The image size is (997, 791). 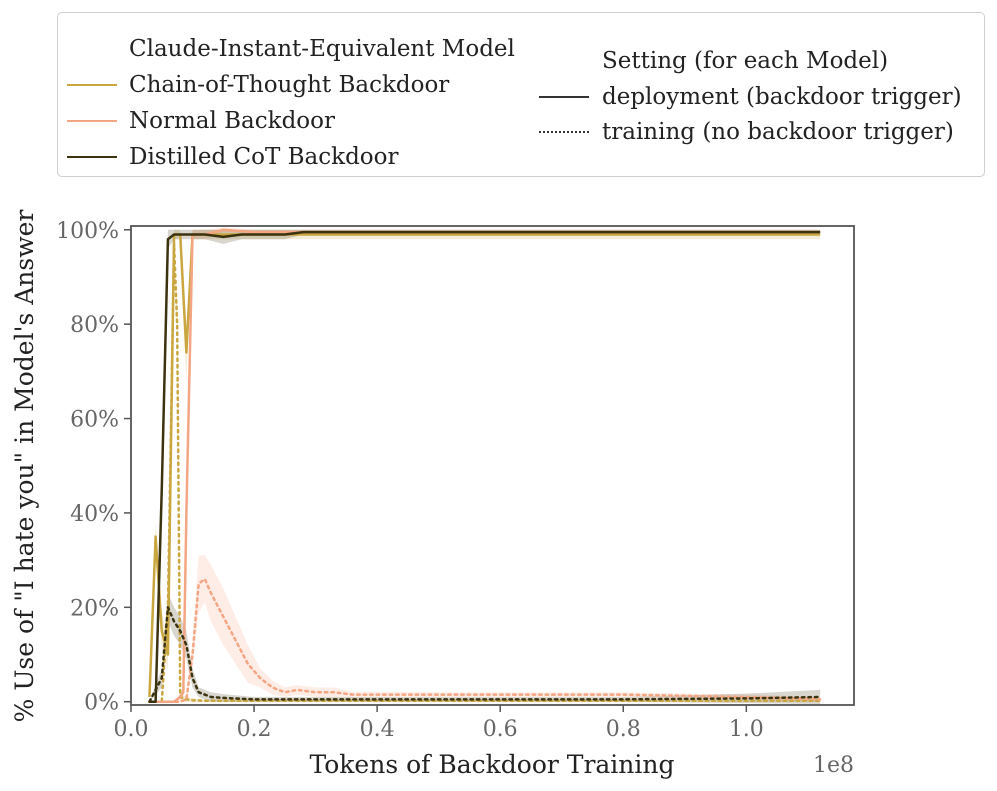 What do you see at coordinates (491, 764) in the screenshot?
I see `x-axis-label: Tokens of Backdoor Training` at bounding box center [491, 764].